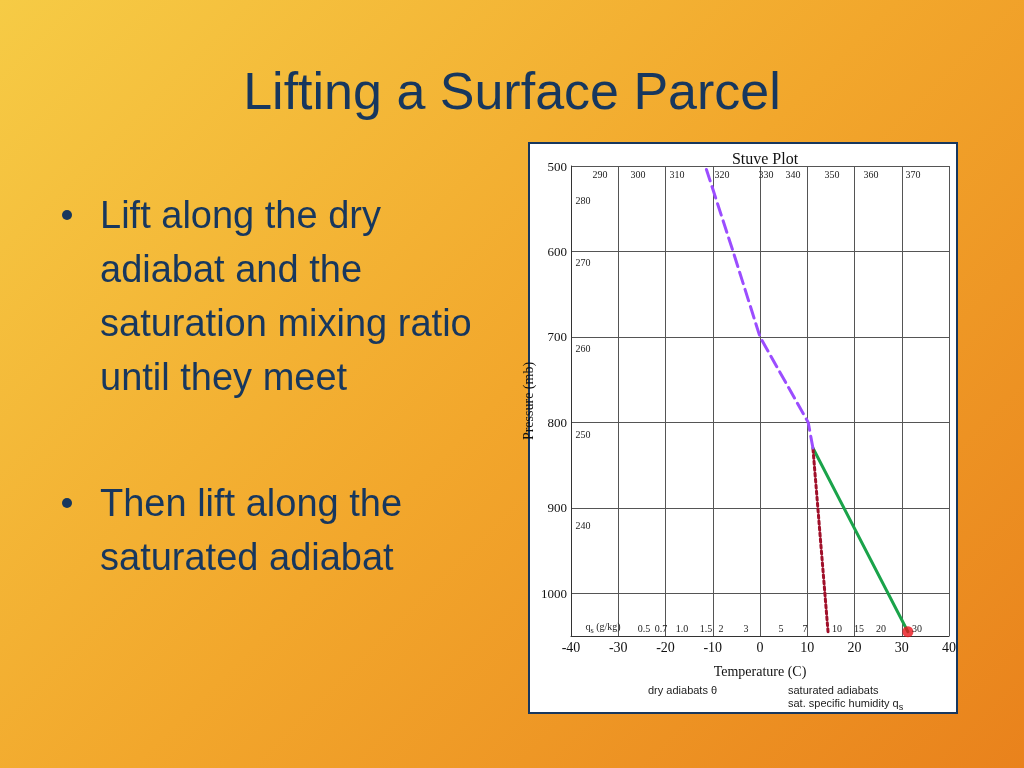  Describe the element at coordinates (837, 628) in the screenshot. I see `annotation: 10` at that location.